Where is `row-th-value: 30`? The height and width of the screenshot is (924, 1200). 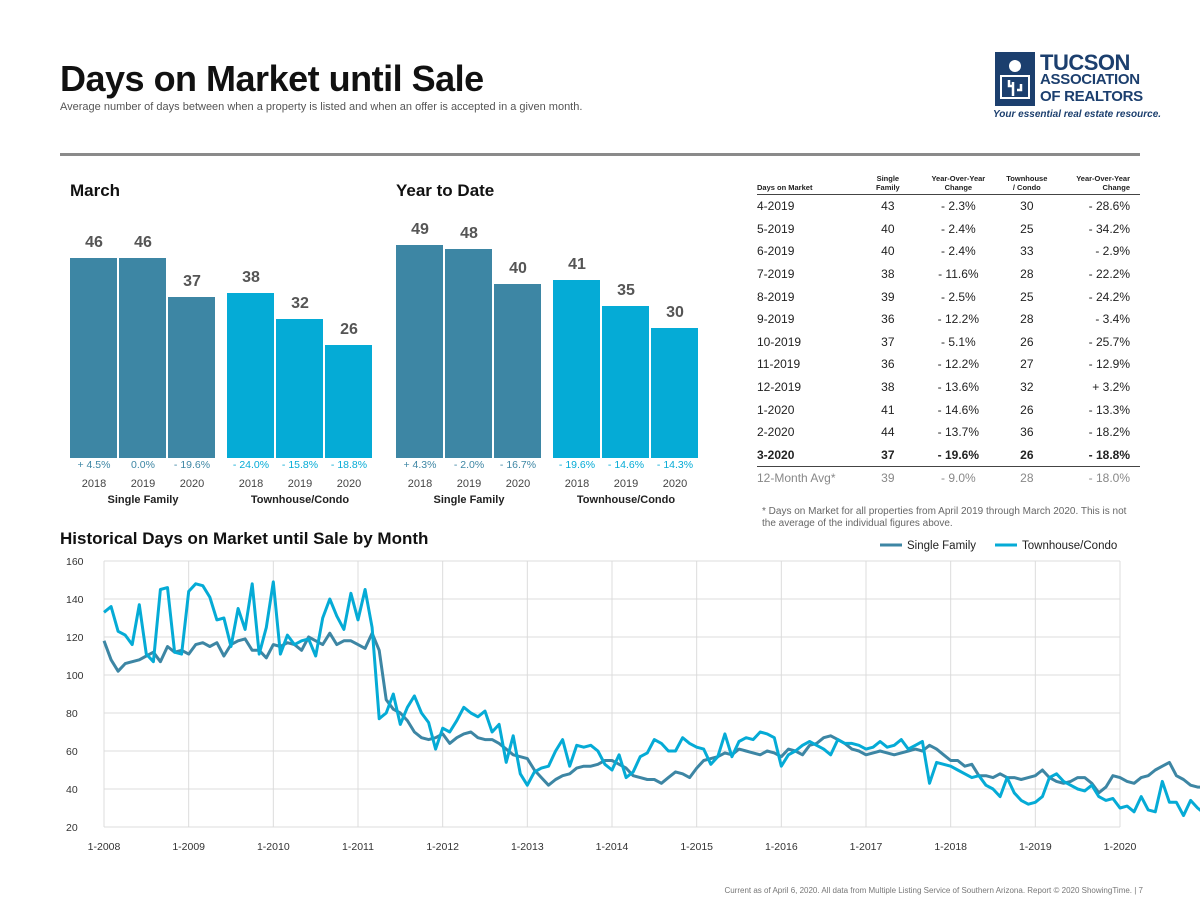
row-th-value: 30 is located at coordinates (1027, 206).